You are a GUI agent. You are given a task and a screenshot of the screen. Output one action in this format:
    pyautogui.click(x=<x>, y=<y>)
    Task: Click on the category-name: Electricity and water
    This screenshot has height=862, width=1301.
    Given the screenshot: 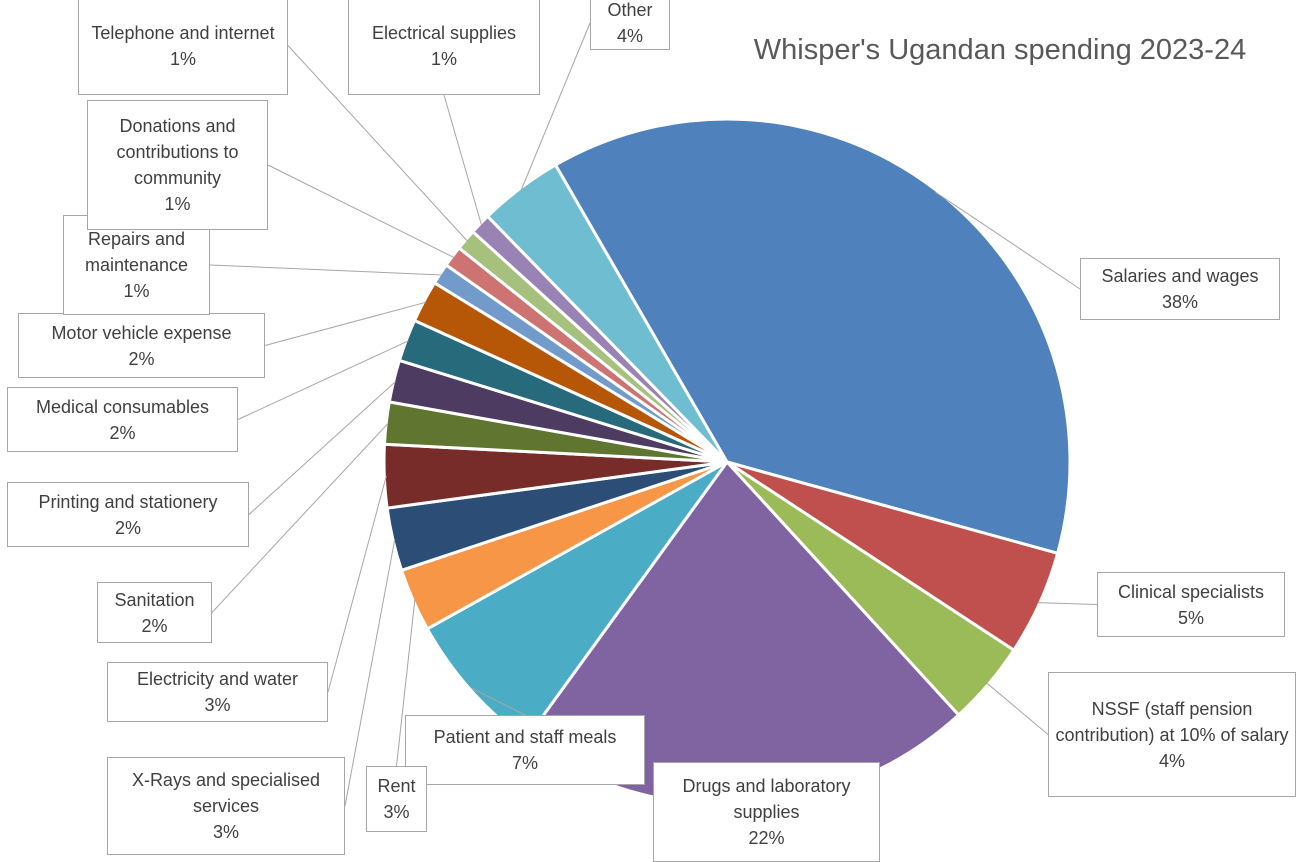 What is the action you would take?
    pyautogui.click(x=217, y=679)
    